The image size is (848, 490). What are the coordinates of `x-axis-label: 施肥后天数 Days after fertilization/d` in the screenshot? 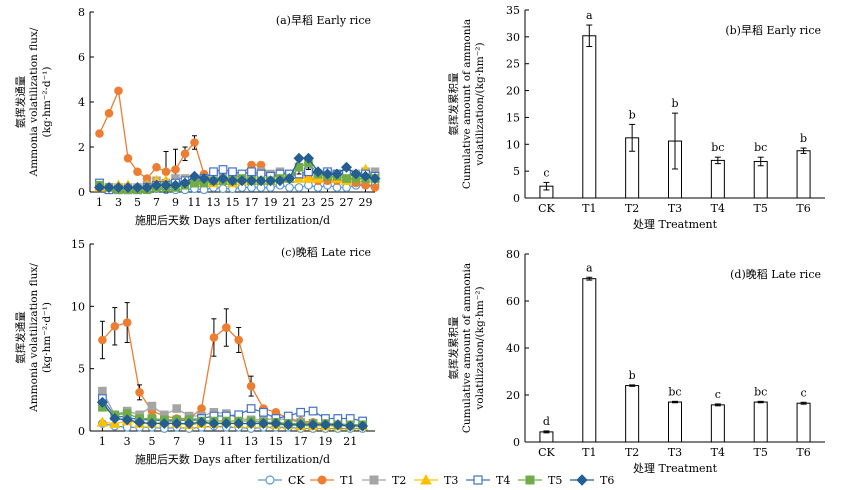 It's located at (232, 459).